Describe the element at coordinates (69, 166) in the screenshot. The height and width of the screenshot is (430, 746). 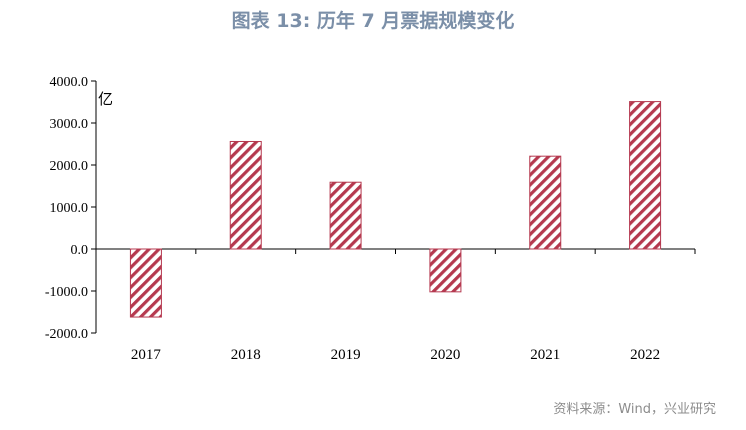
I see `y-tick-label: 2000.0` at that location.